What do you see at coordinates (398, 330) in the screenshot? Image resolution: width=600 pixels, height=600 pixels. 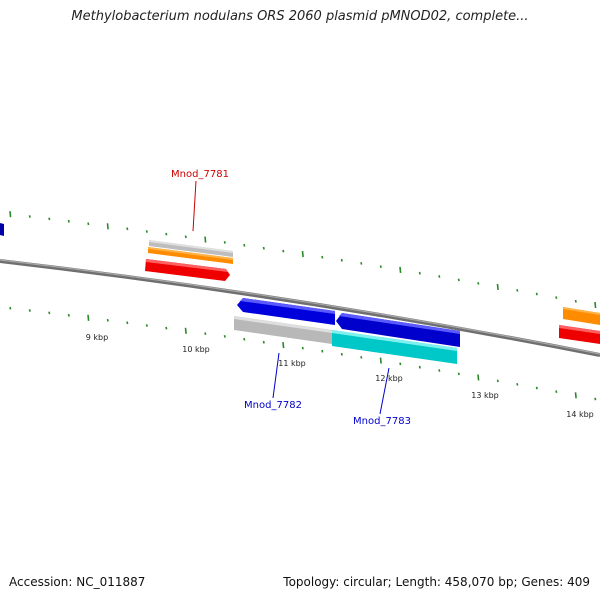 I see `gene-arrow-mnod-7783-blue` at bounding box center [398, 330].